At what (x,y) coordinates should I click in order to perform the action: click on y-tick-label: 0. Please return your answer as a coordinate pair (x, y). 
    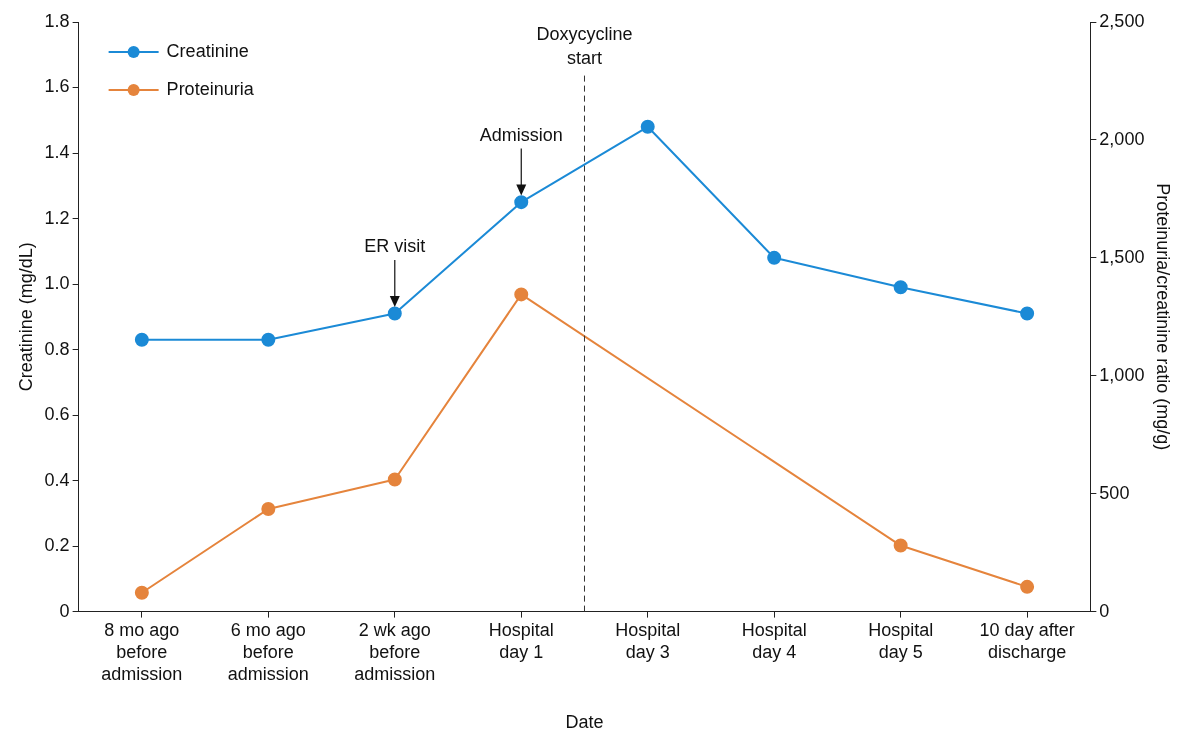
    Looking at the image, I should click on (64, 610).